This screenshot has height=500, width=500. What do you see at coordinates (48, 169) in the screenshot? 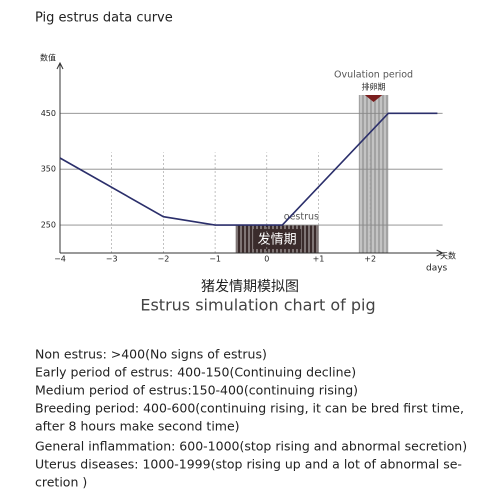
I see `y-tick-label: 350` at bounding box center [48, 169].